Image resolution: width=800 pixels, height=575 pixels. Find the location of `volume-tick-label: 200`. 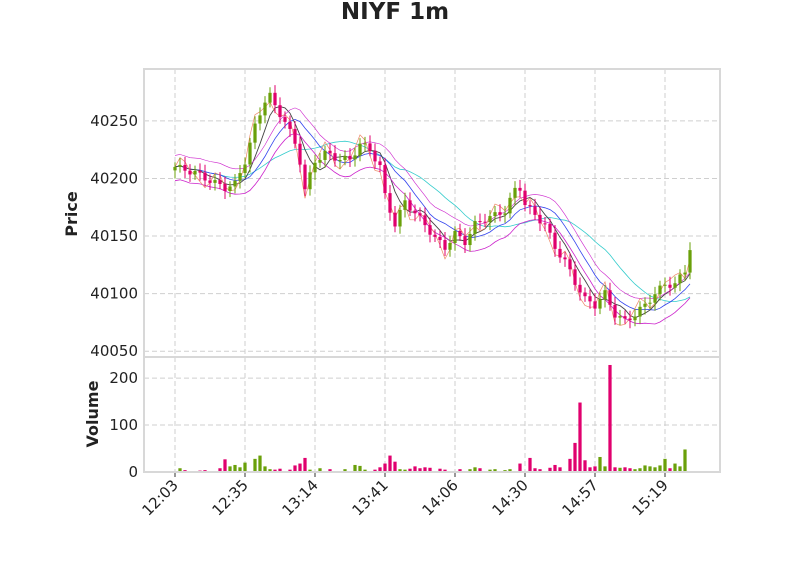

volume-tick-label: 200 is located at coordinates (123, 378).